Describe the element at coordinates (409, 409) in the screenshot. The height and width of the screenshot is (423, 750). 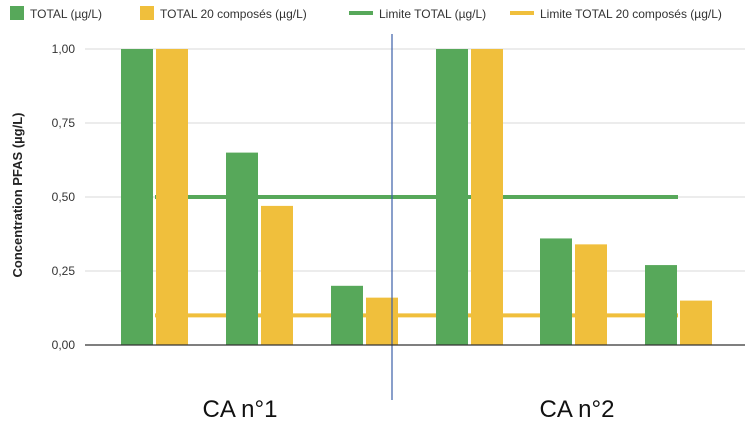
I see `group-labels: CA n°1 CA n°2` at that location.